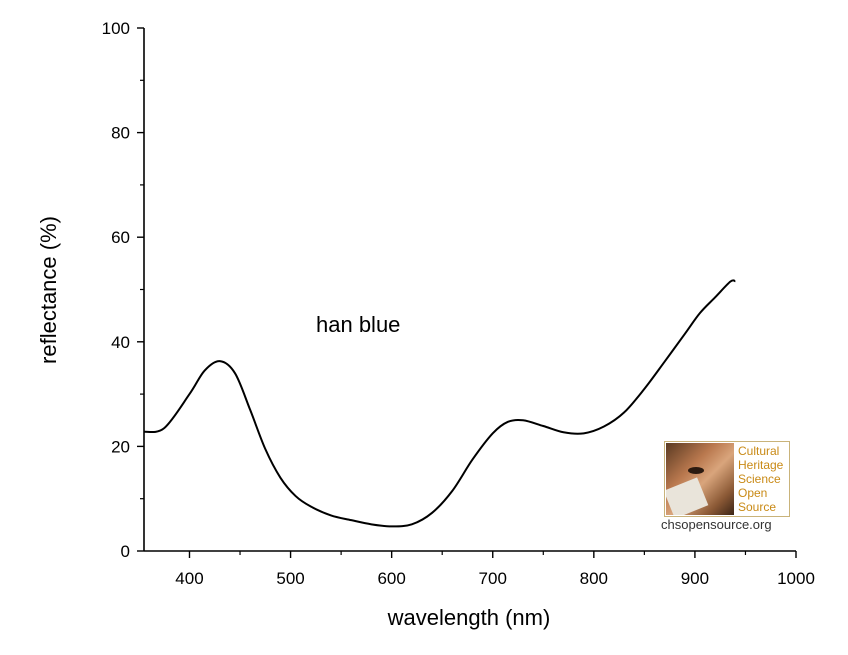 Image resolution: width=848 pixels, height=655 pixels. What do you see at coordinates (796, 578) in the screenshot?
I see `x-tick-label: 1000` at bounding box center [796, 578].